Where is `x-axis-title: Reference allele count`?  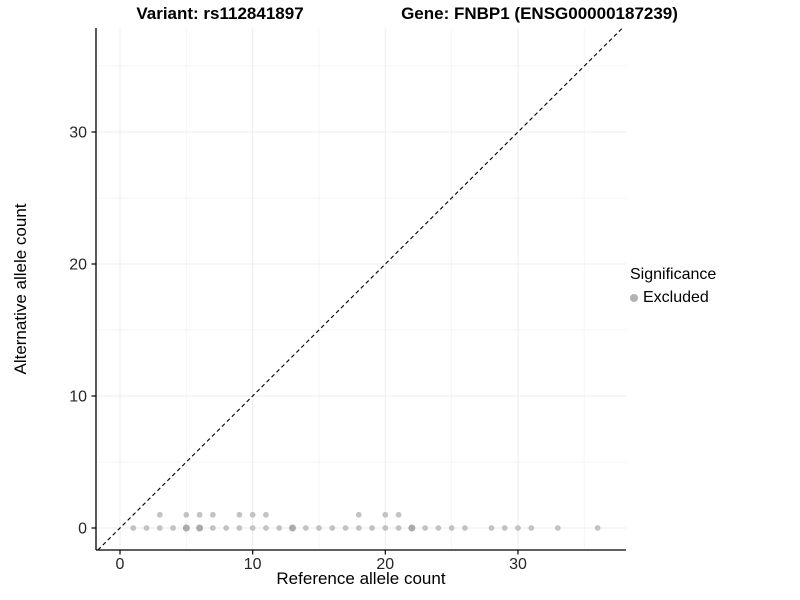
x-axis-title: Reference allele count is located at coordinates (361, 578).